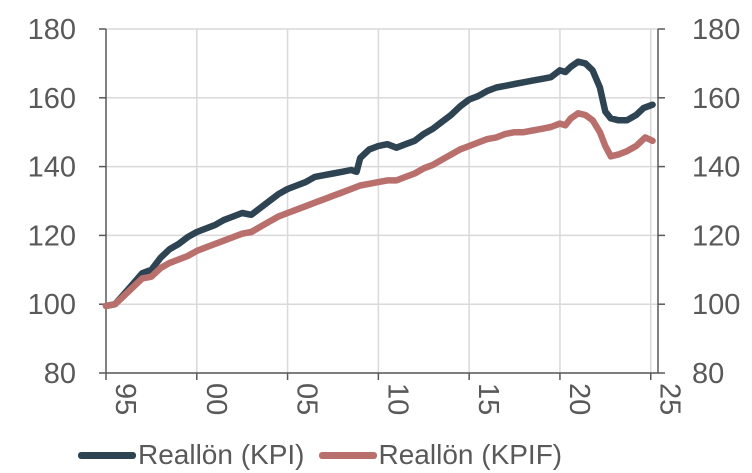  I want to click on legend-item-kpi: Reallön (KPI), so click(191, 455).